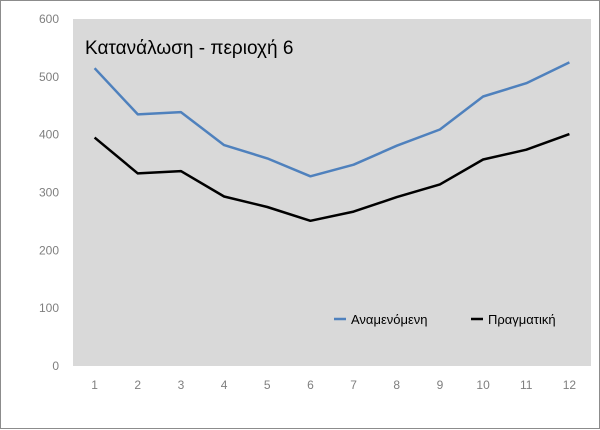 Image resolution: width=600 pixels, height=430 pixels. I want to click on y-tick-label: 300, so click(49, 193).